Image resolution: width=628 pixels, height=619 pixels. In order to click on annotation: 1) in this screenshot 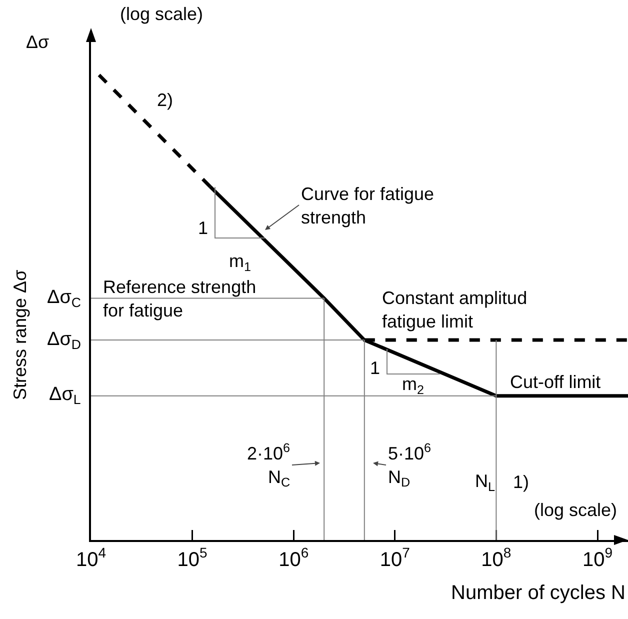, I will do `click(521, 482)`.